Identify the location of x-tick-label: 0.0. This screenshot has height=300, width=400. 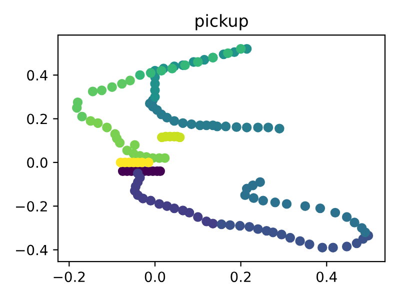
(155, 277).